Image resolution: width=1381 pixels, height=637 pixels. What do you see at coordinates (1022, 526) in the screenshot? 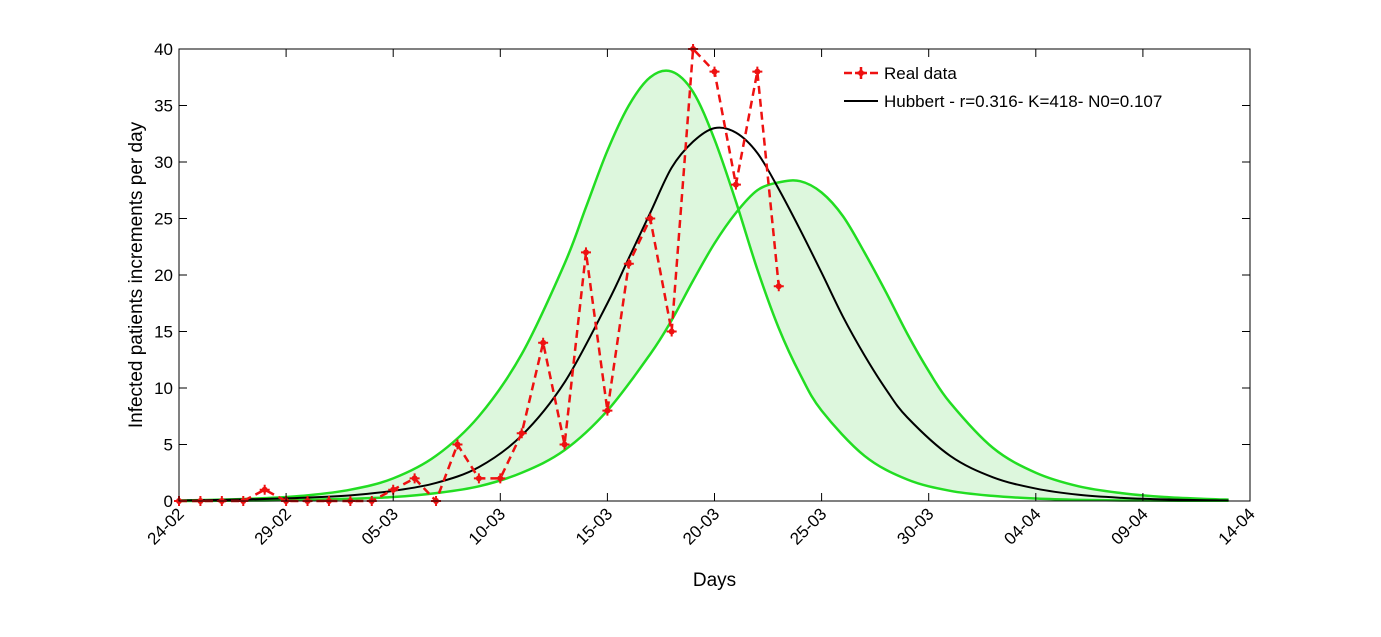
I see `x-tick-label: 04-04` at bounding box center [1022, 526].